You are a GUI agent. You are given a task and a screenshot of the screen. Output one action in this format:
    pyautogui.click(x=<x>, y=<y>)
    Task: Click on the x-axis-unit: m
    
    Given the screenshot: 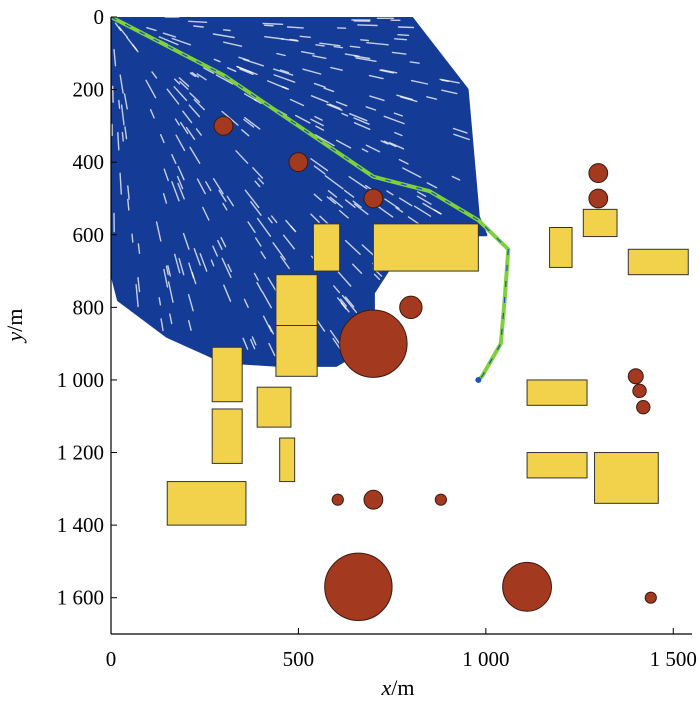 What is the action you would take?
    pyautogui.click(x=405, y=687)
    